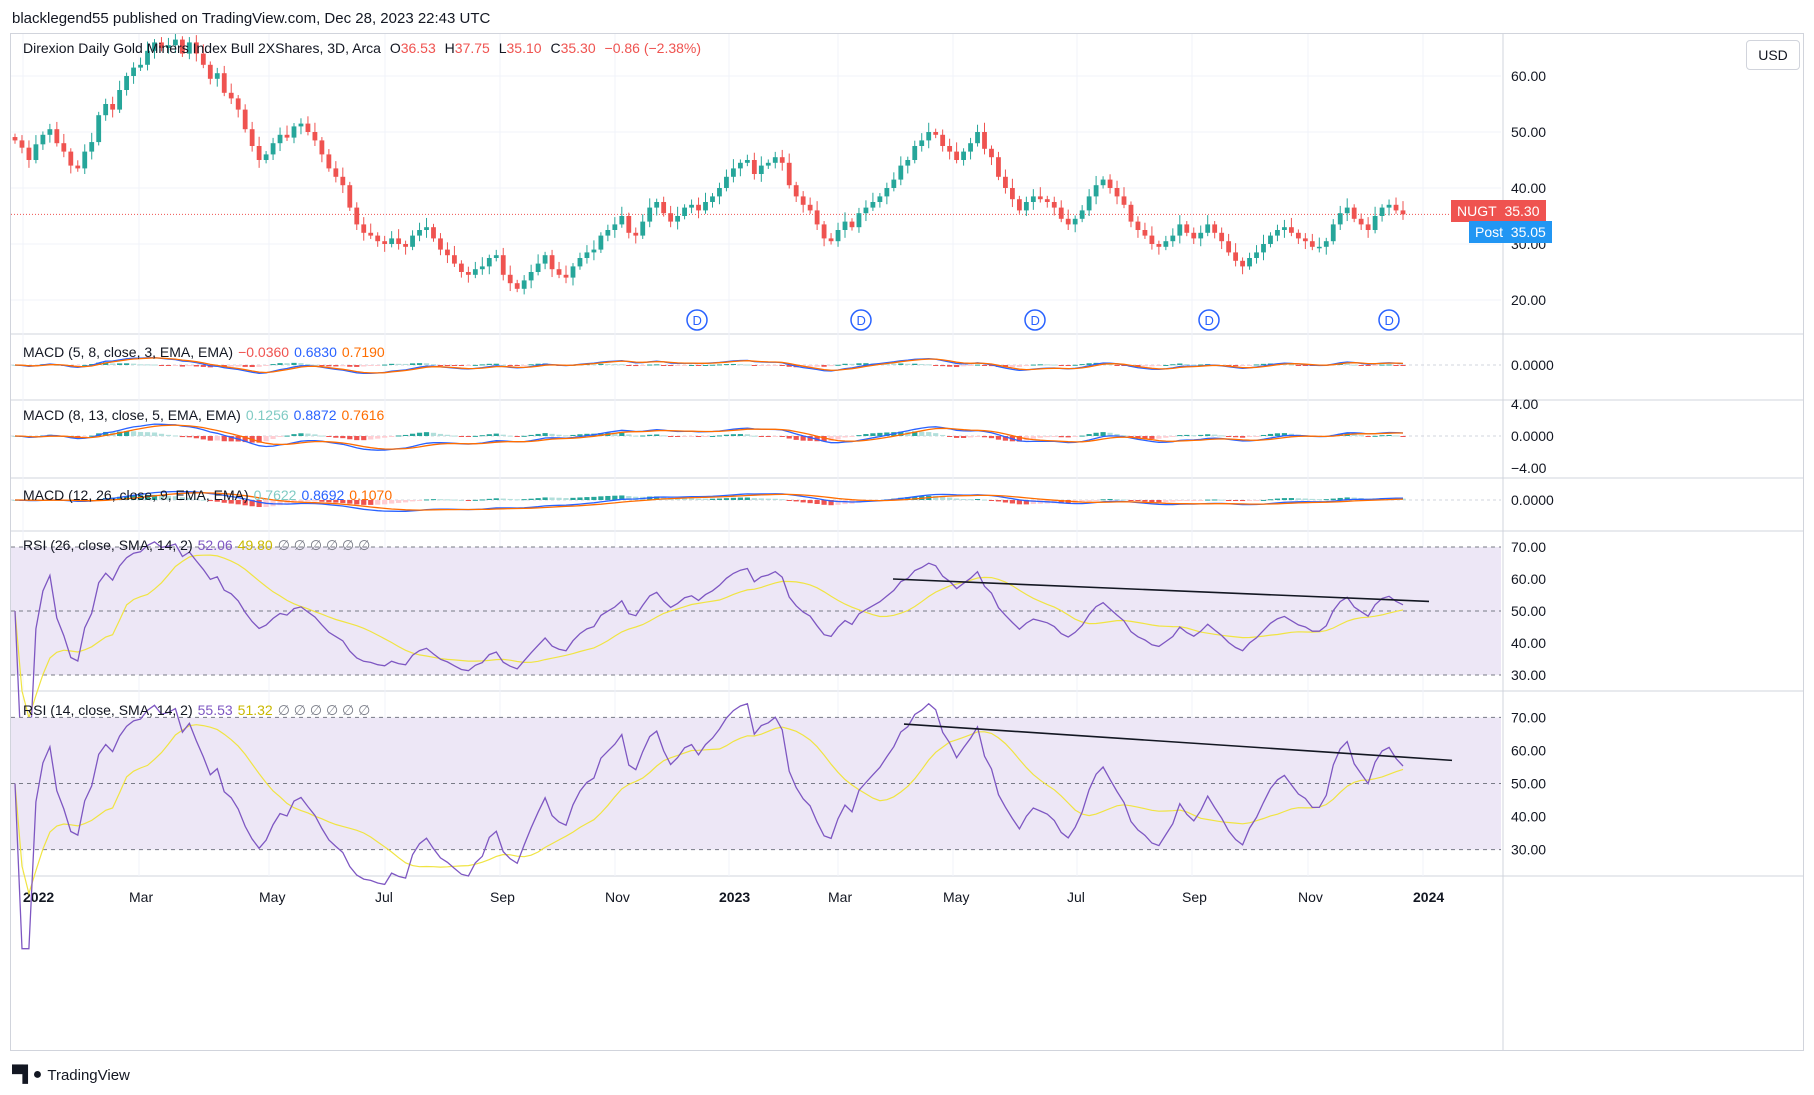 Image resolution: width=1814 pixels, height=1095 pixels. Describe the element at coordinates (1773, 55) in the screenshot. I see `currency-button: USD` at that location.